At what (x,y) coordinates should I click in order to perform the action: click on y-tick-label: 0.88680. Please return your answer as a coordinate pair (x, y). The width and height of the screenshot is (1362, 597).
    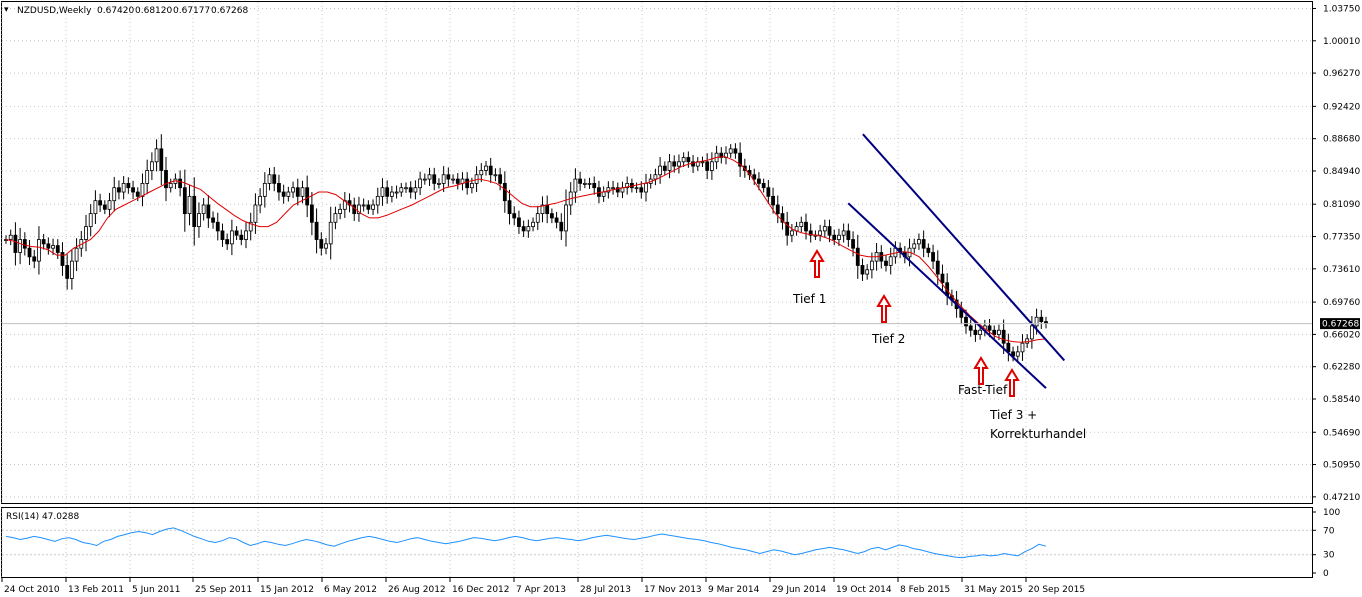
    Looking at the image, I should click on (1341, 140).